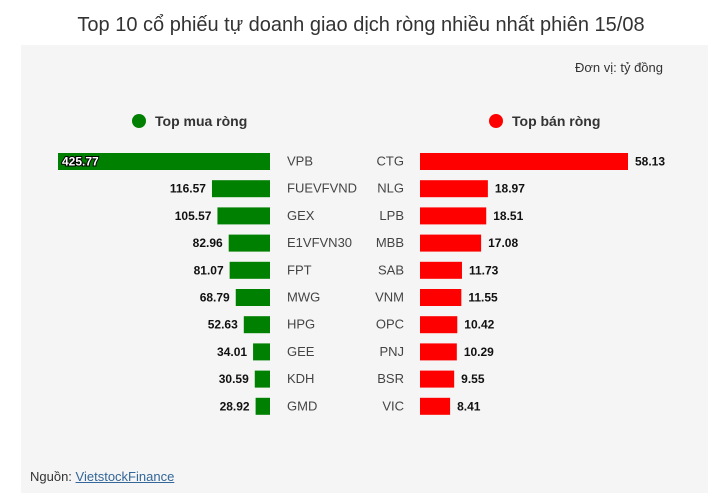 The width and height of the screenshot is (722, 497). I want to click on sell-value-label: 10.29, so click(479, 352).